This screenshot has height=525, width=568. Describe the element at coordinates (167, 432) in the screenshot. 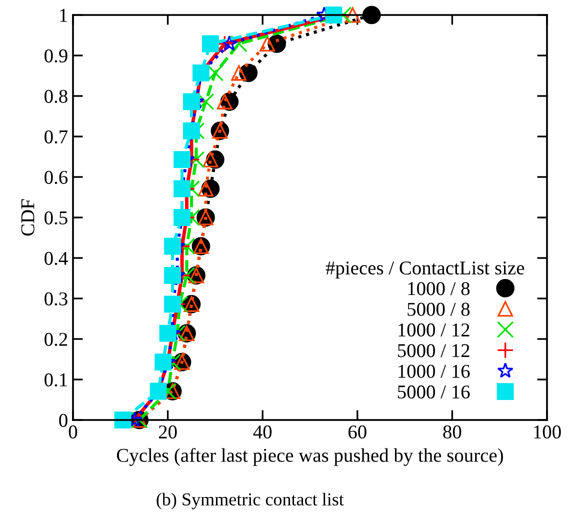

I see `x-tick-label: 20` at that location.